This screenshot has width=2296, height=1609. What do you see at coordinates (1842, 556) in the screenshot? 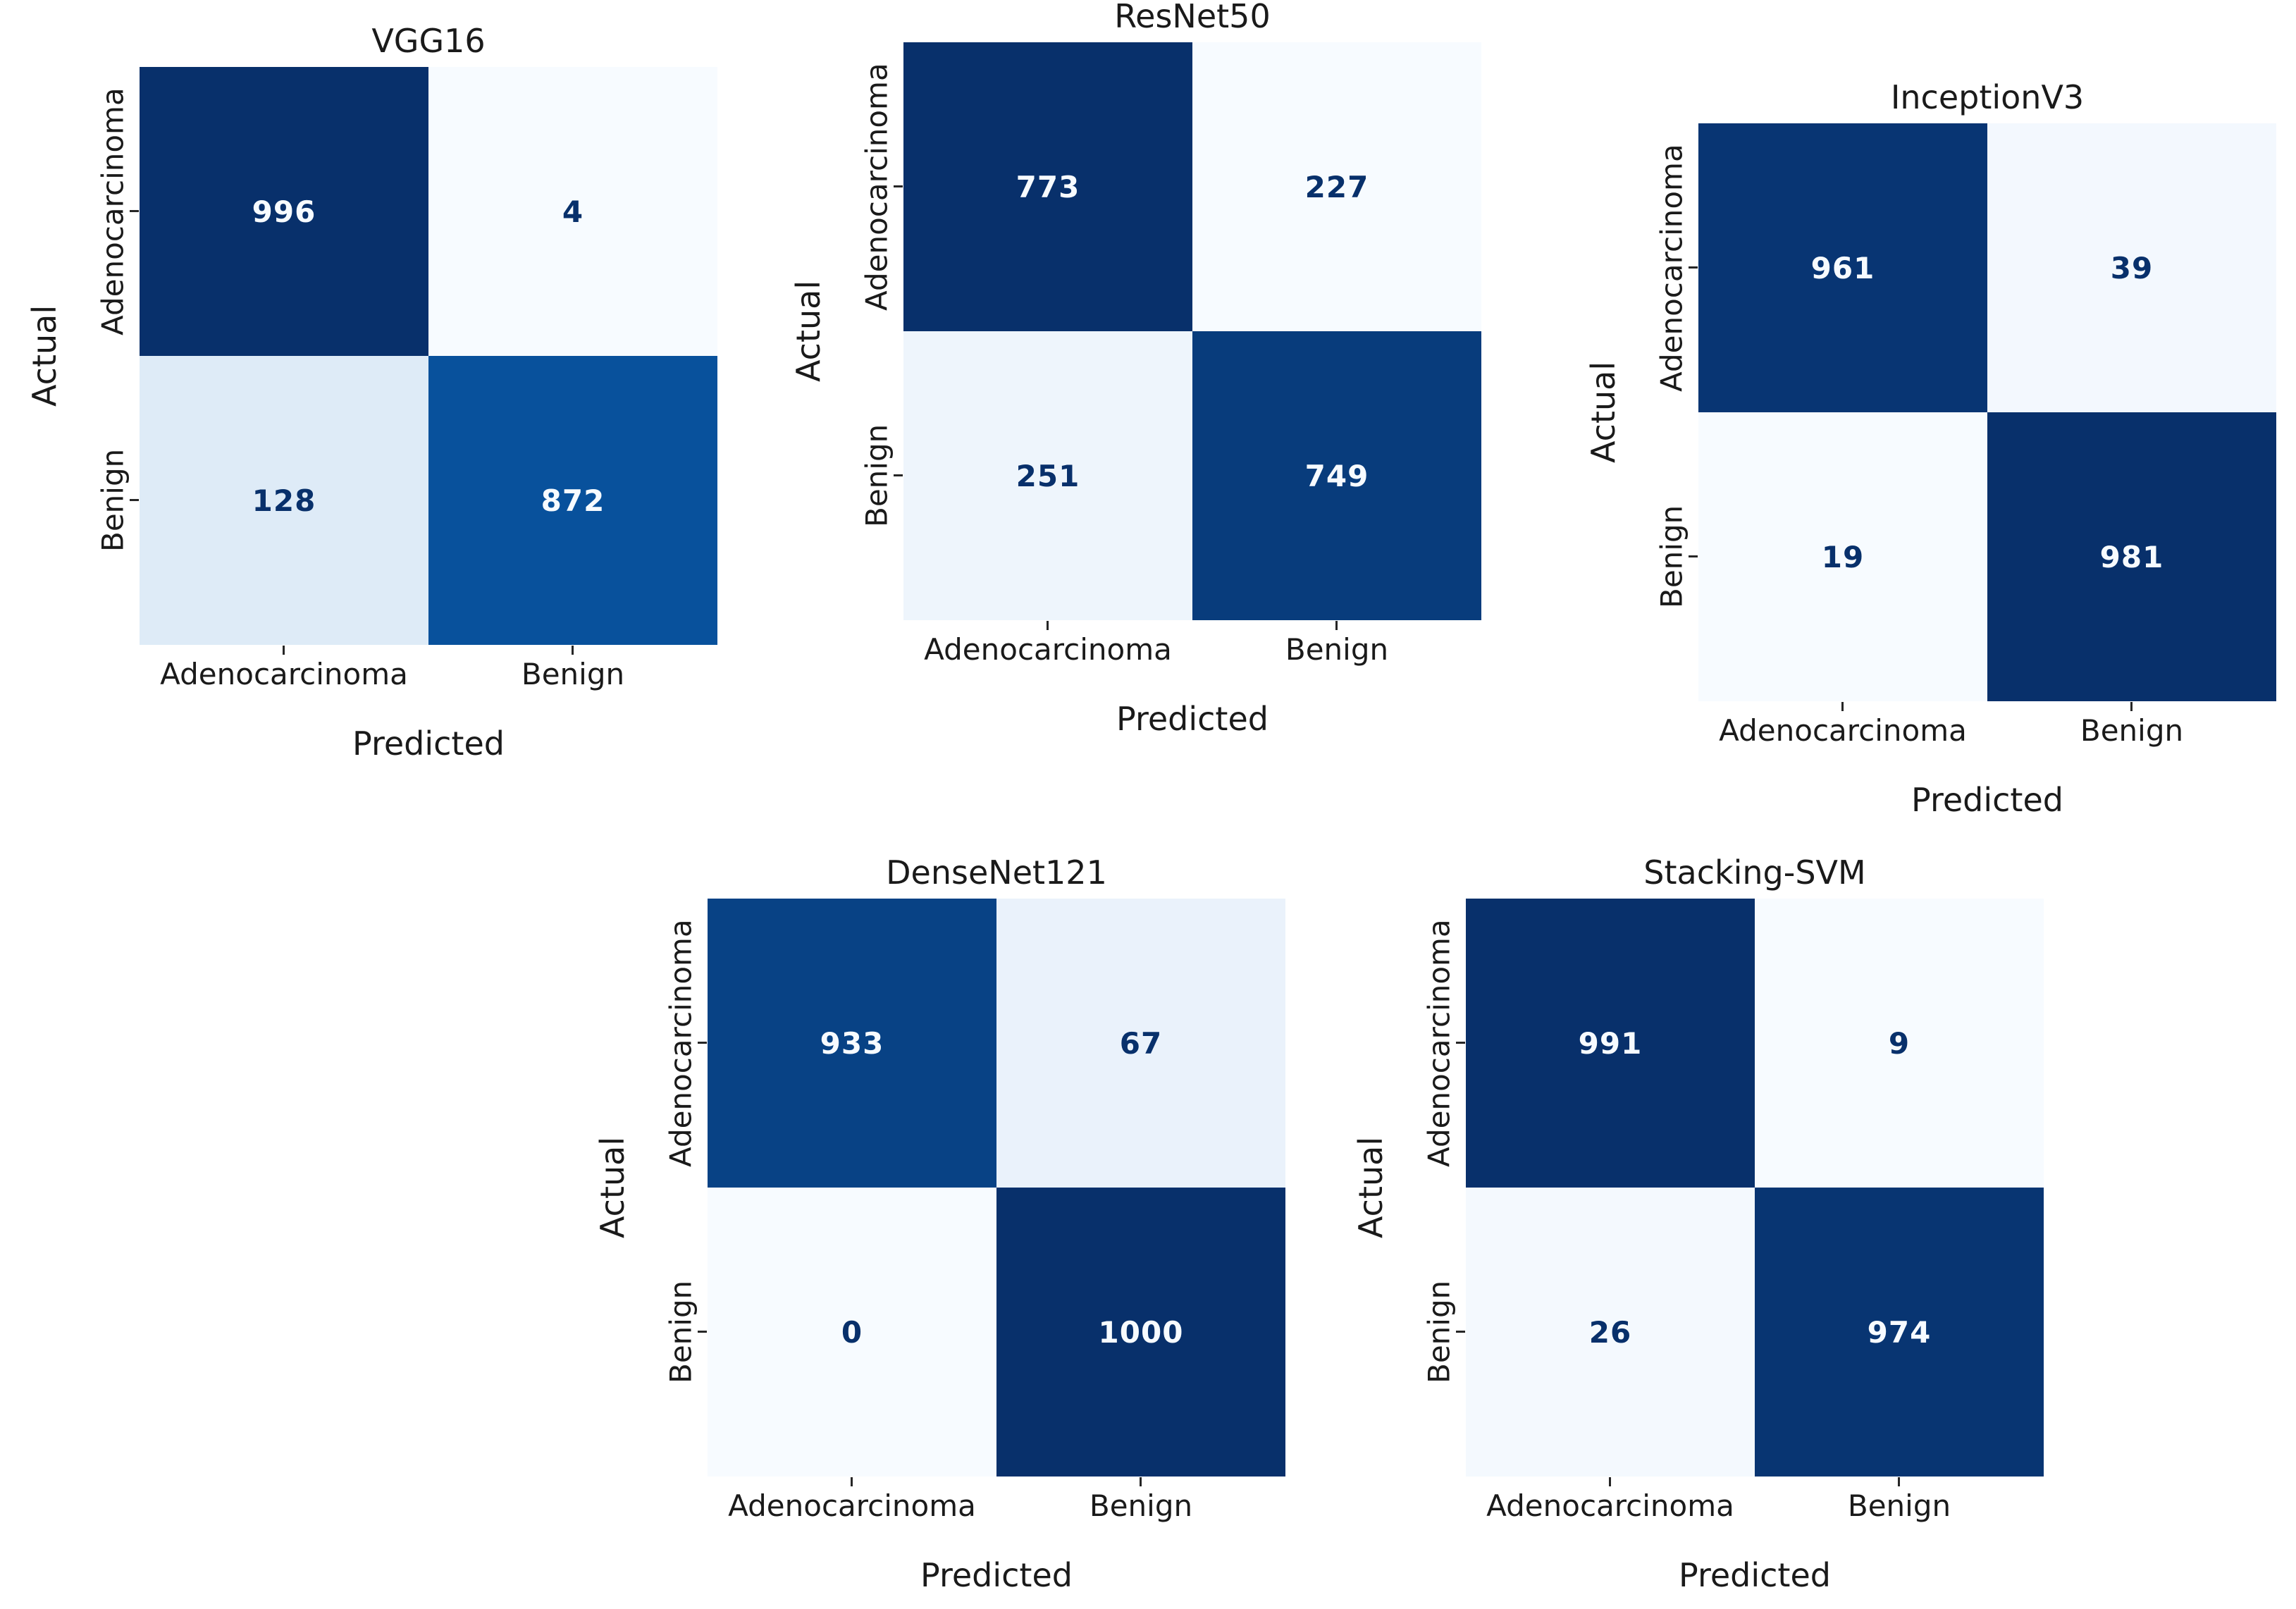
I see `cell-true-benign-pred-adeno: 19` at bounding box center [1842, 556].